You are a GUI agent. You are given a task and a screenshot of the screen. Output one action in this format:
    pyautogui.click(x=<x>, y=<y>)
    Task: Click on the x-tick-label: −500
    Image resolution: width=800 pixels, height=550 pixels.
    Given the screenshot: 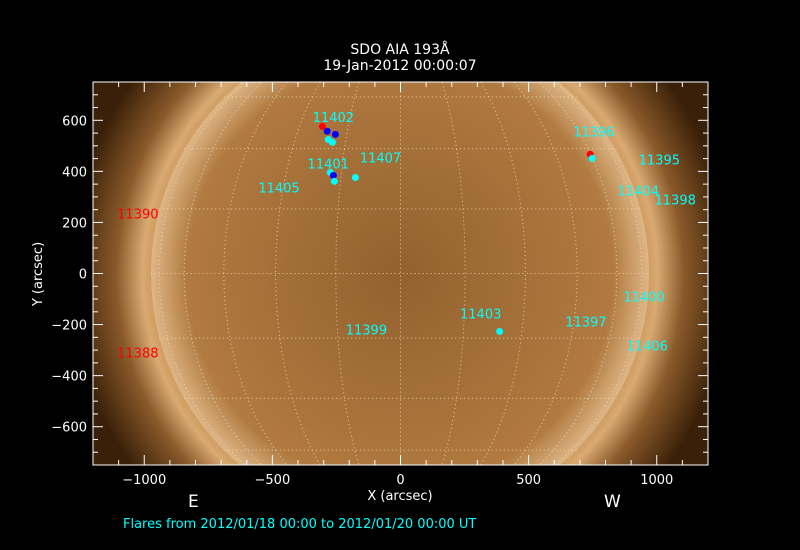 What is the action you would take?
    pyautogui.click(x=273, y=480)
    